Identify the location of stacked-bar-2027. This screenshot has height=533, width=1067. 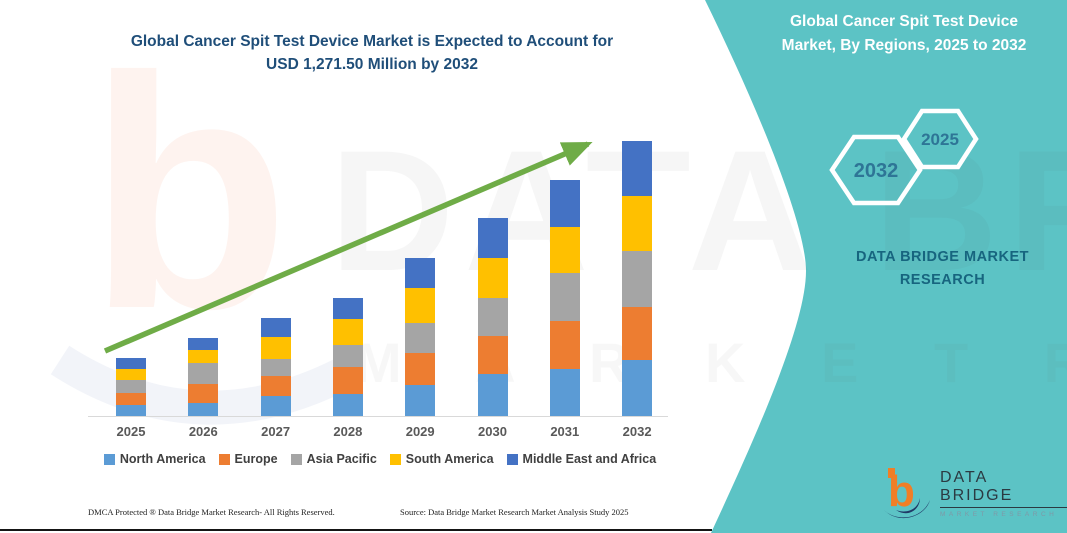
(275, 367).